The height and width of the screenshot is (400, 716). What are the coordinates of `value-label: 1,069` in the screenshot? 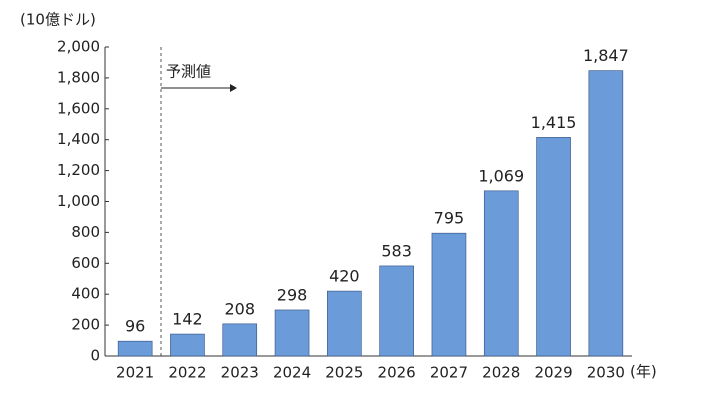 It's located at (501, 175).